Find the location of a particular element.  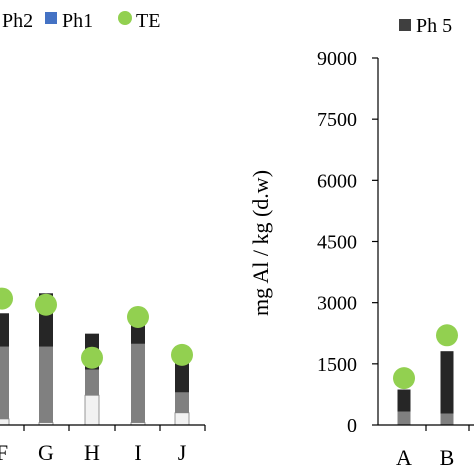

legend-marker-te is located at coordinates (125, 18).